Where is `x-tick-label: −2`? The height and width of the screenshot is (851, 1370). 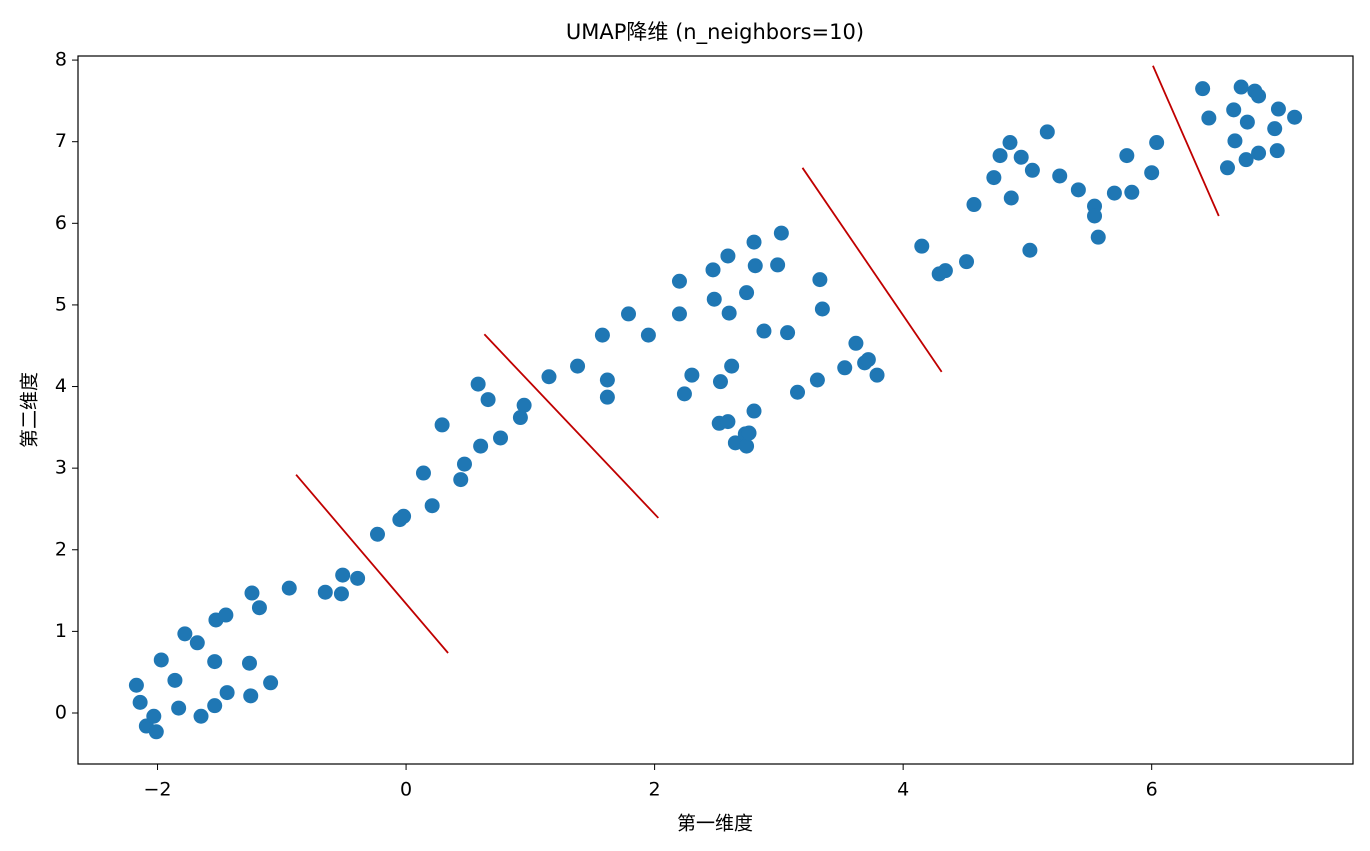 x-tick-label: −2 is located at coordinates (158, 790).